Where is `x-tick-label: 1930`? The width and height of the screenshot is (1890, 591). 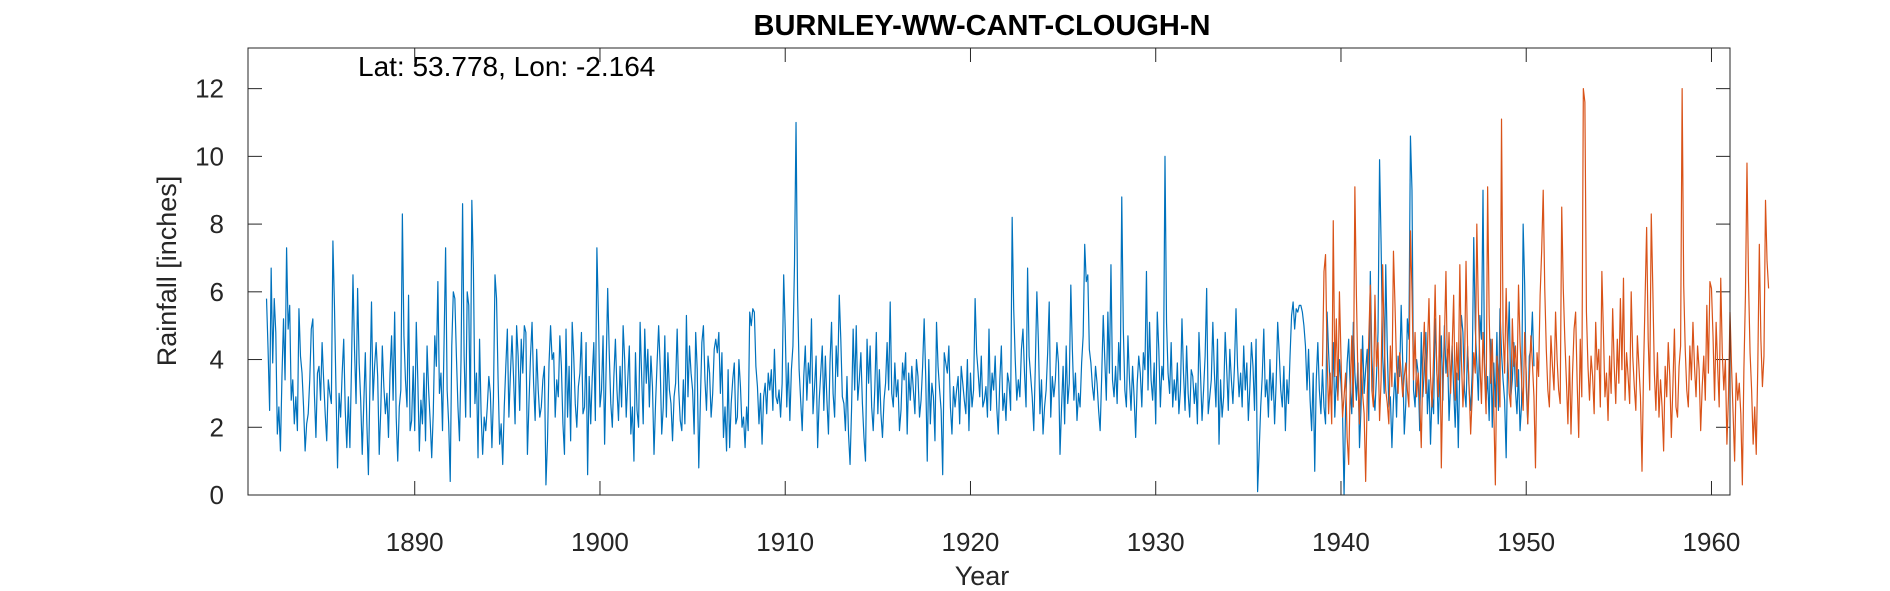 x-tick-label: 1930 is located at coordinates (1156, 542).